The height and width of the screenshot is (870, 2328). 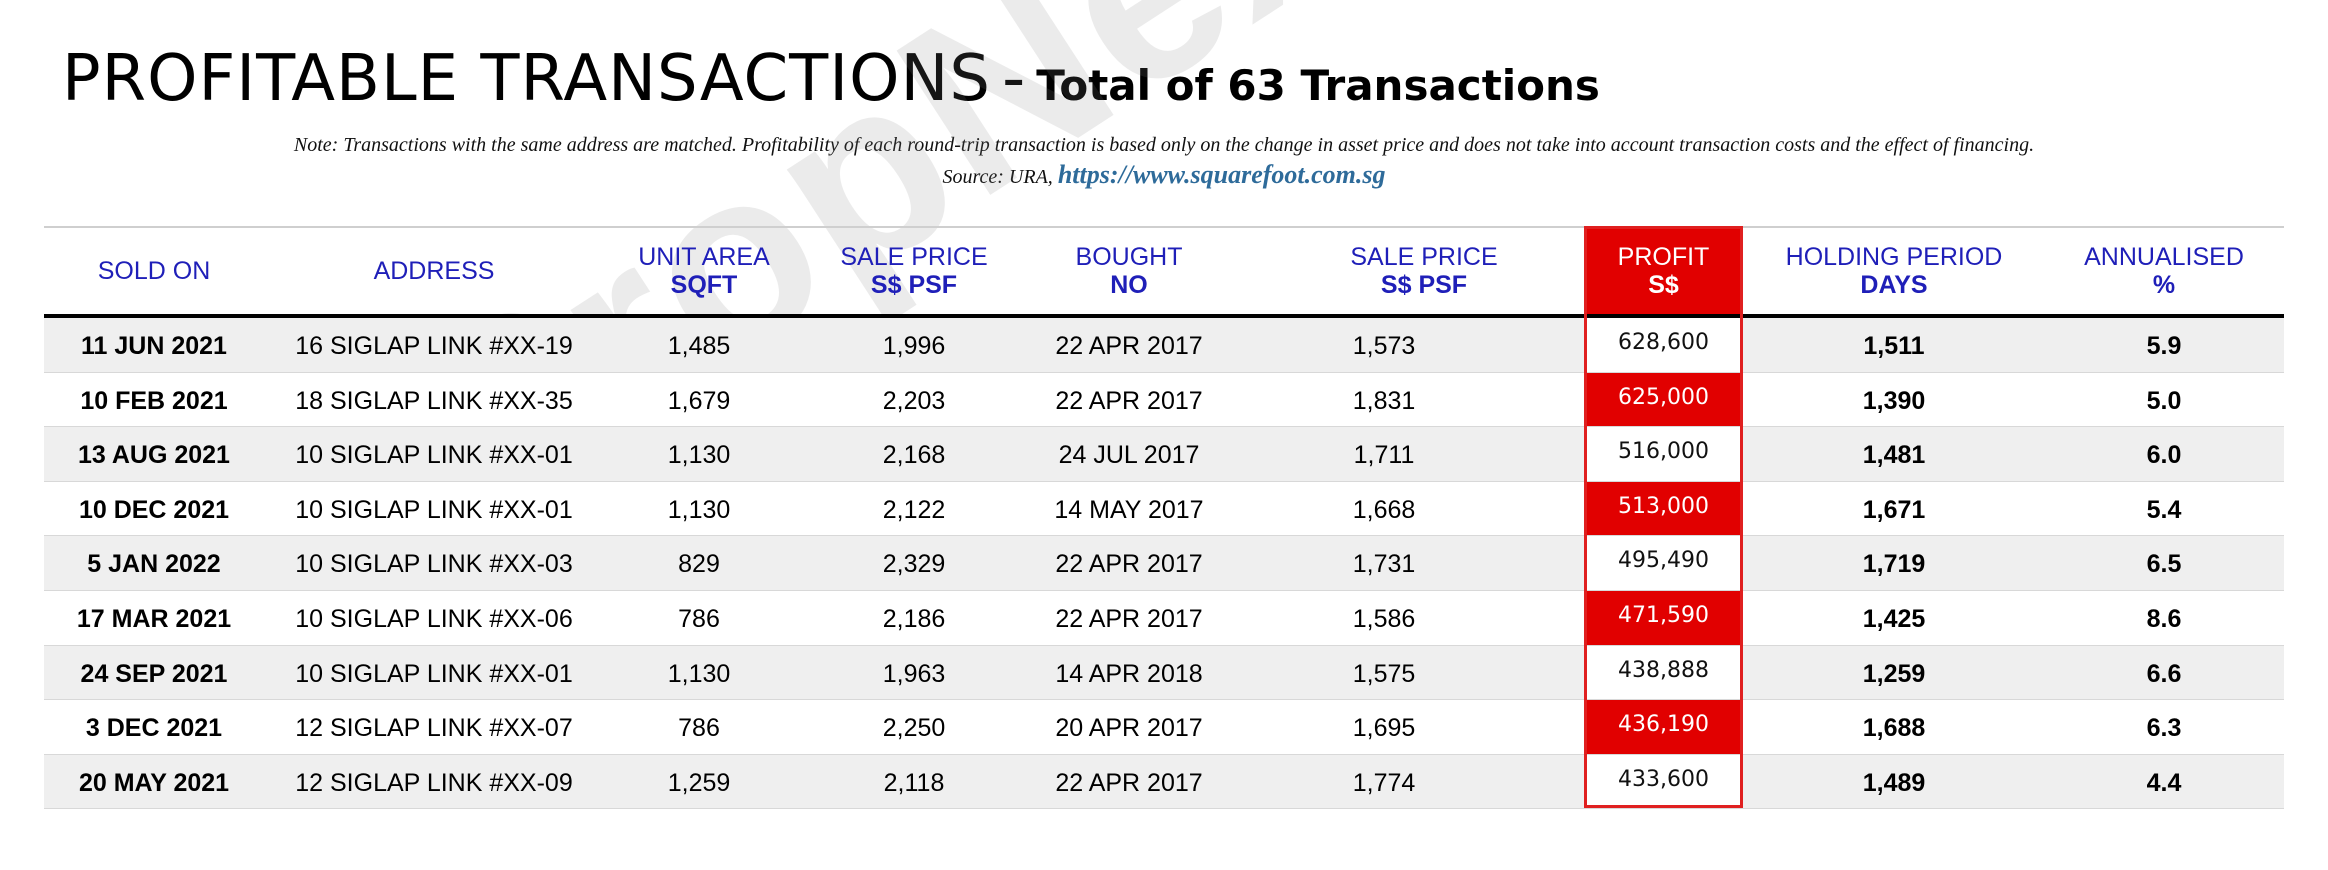 What do you see at coordinates (1894, 346) in the screenshot?
I see `cell-holding-period: 1,511` at bounding box center [1894, 346].